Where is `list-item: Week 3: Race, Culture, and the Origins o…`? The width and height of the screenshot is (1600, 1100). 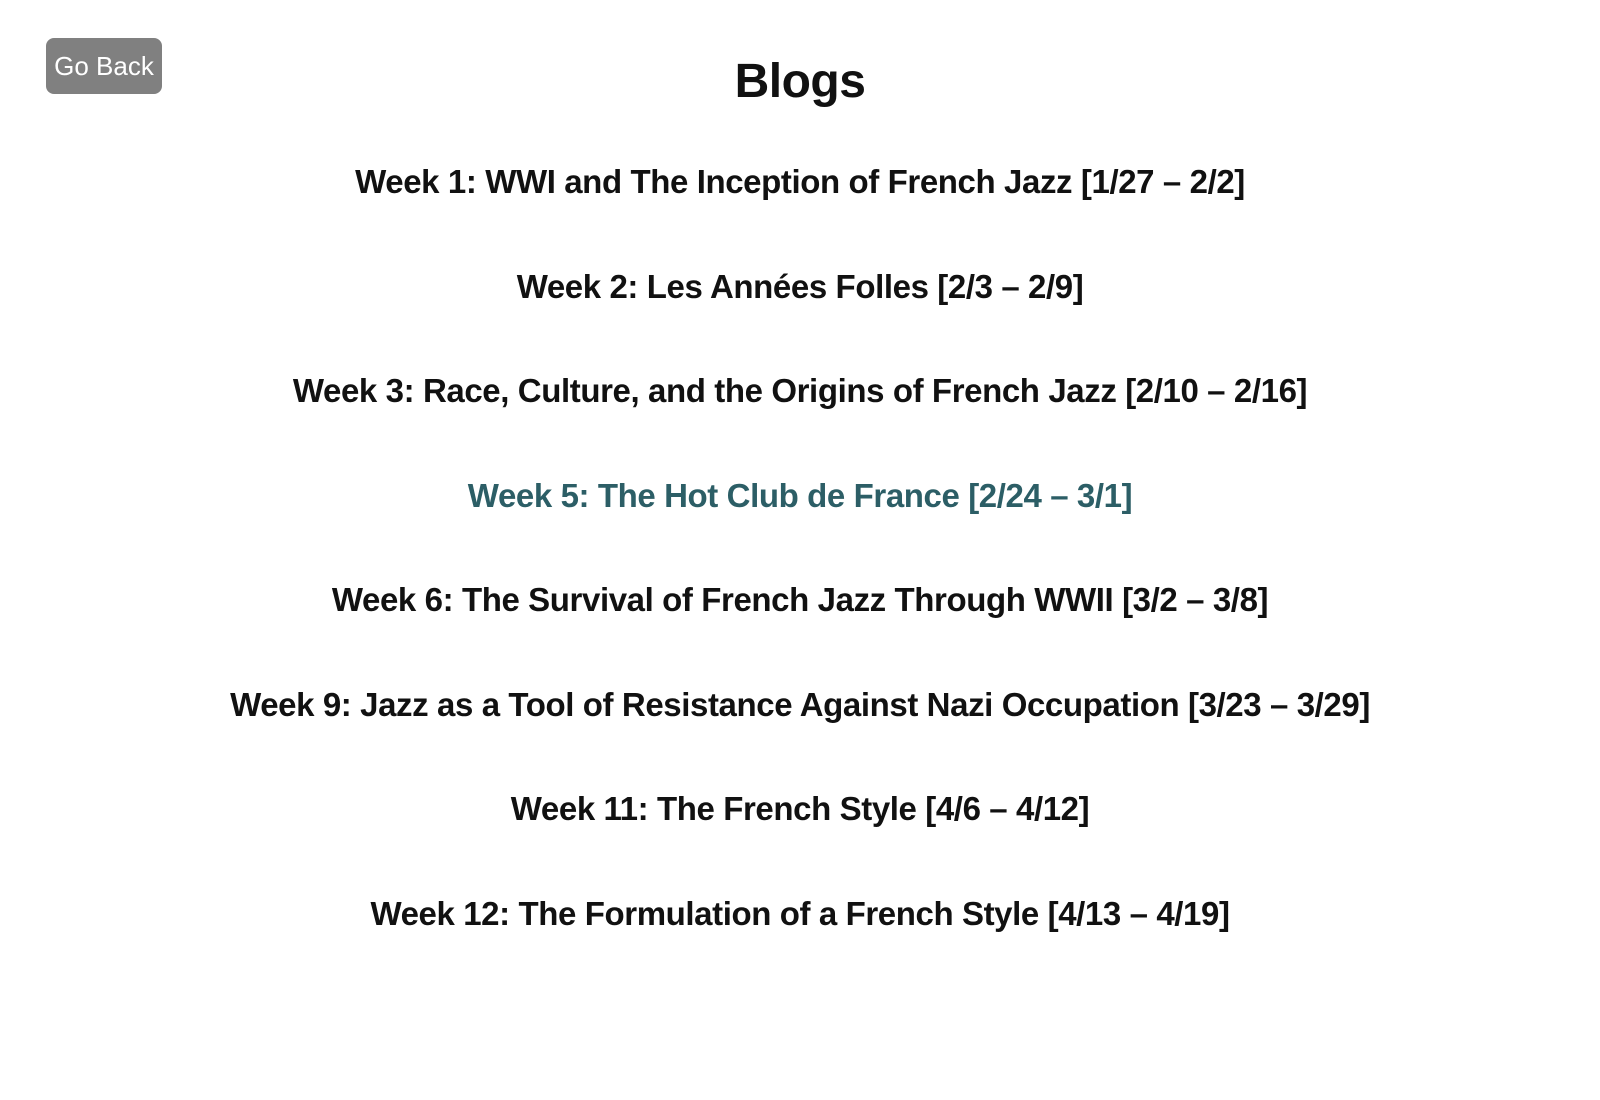 list-item: Week 3: Race, Culture, and the Origins o… is located at coordinates (800, 421).